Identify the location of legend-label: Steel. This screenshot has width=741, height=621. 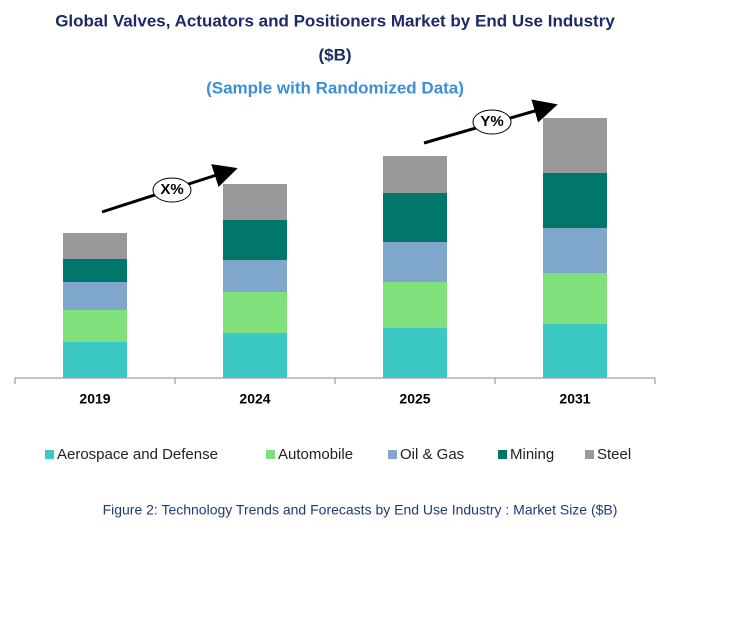
(614, 454).